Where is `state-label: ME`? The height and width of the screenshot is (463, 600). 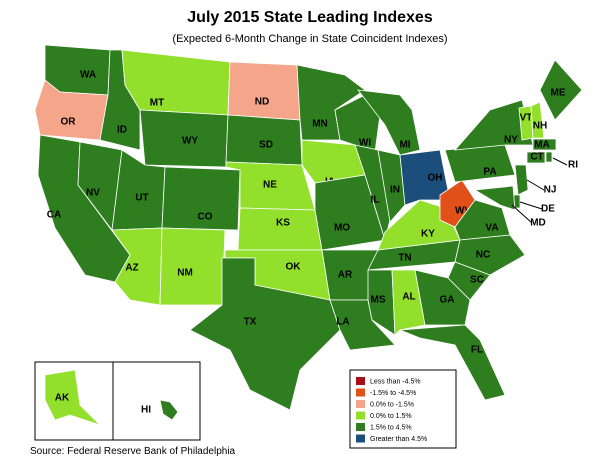
state-label: ME is located at coordinates (558, 93).